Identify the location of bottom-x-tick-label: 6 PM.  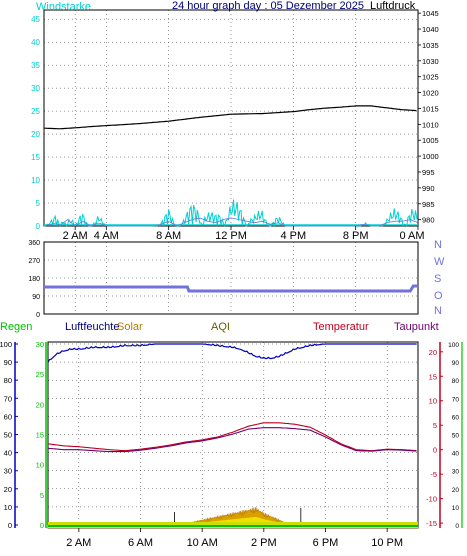
(326, 543).